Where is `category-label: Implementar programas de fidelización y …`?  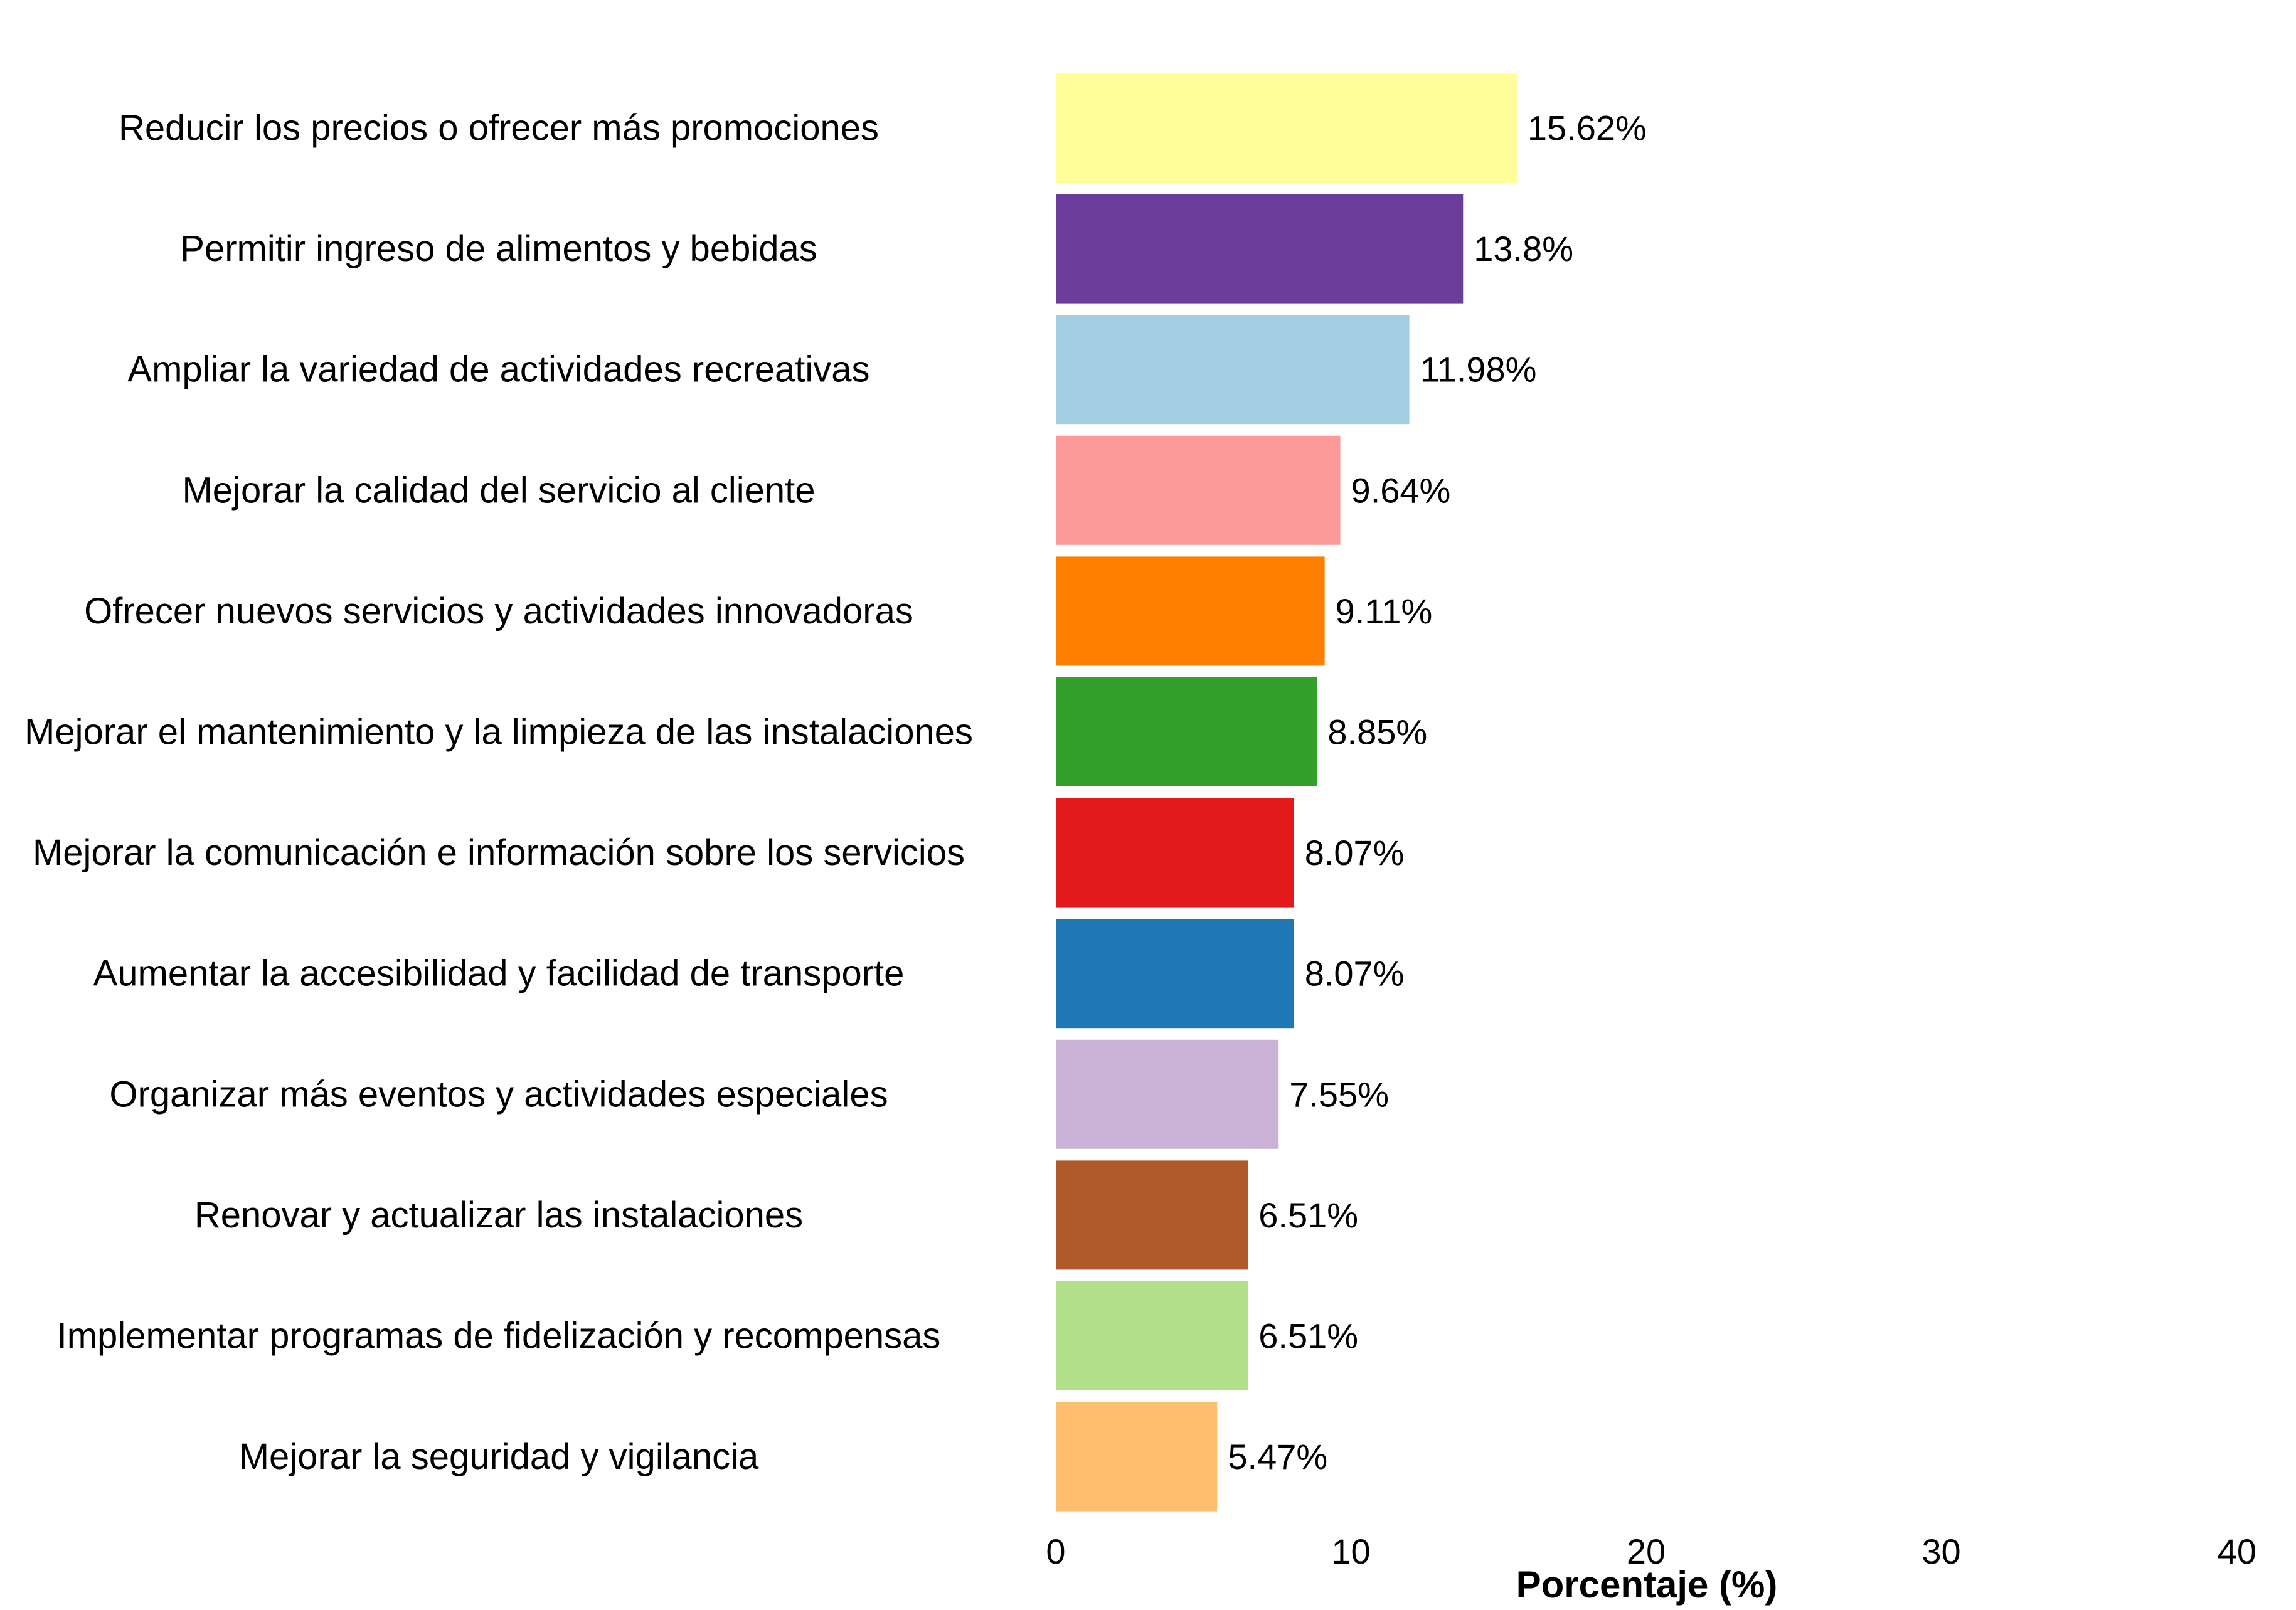
category-label: Implementar programas de fidelización y … is located at coordinates (499, 1337).